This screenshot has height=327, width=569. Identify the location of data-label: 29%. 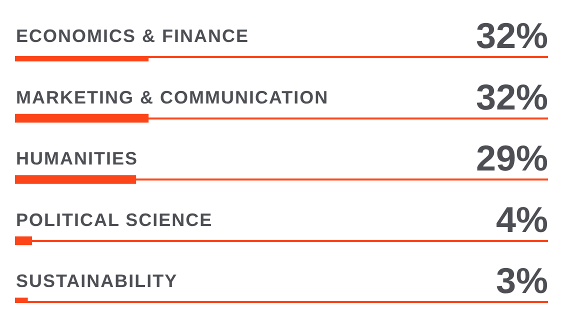
(512, 158).